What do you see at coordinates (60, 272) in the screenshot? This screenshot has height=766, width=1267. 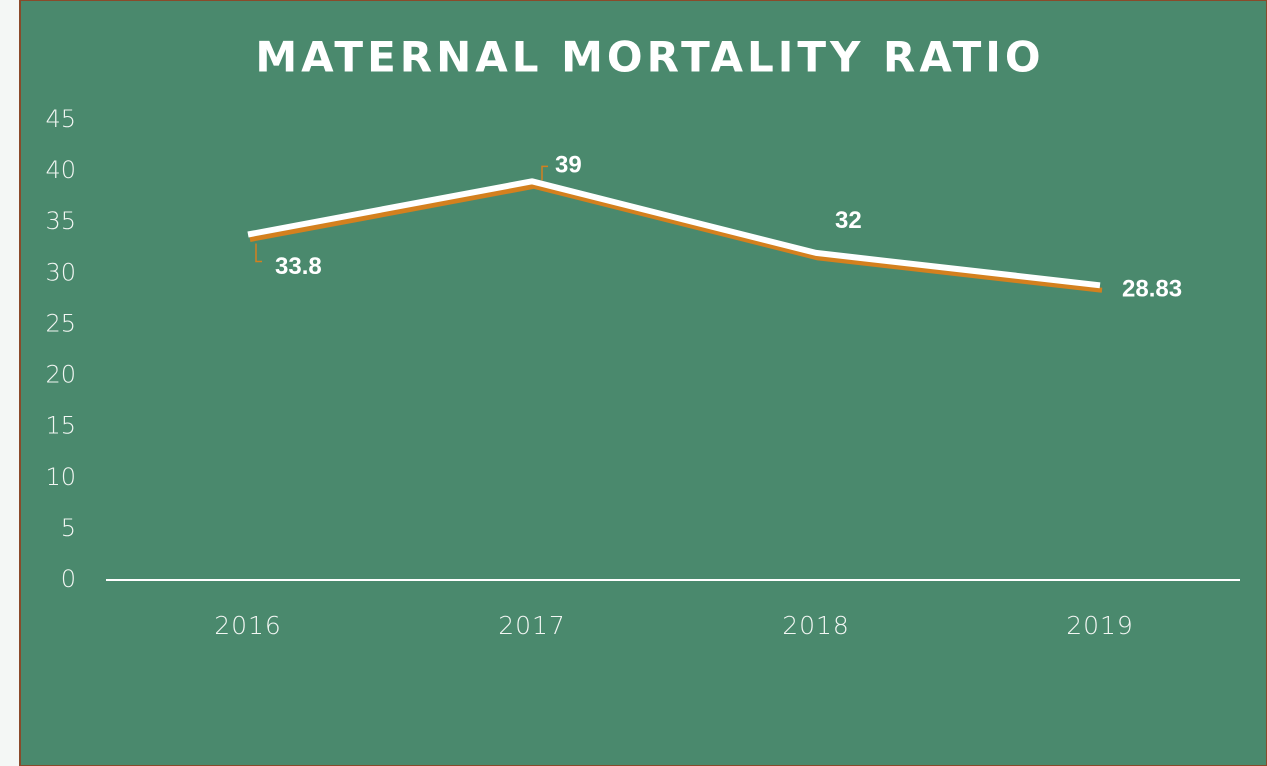 I see `y-tick-label: 30` at bounding box center [60, 272].